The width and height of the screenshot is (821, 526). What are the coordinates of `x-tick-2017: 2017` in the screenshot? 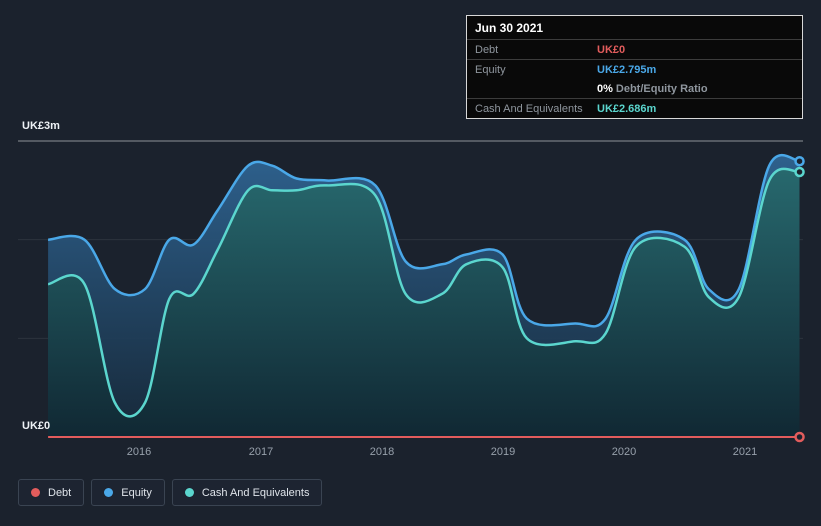 It's located at (261, 452).